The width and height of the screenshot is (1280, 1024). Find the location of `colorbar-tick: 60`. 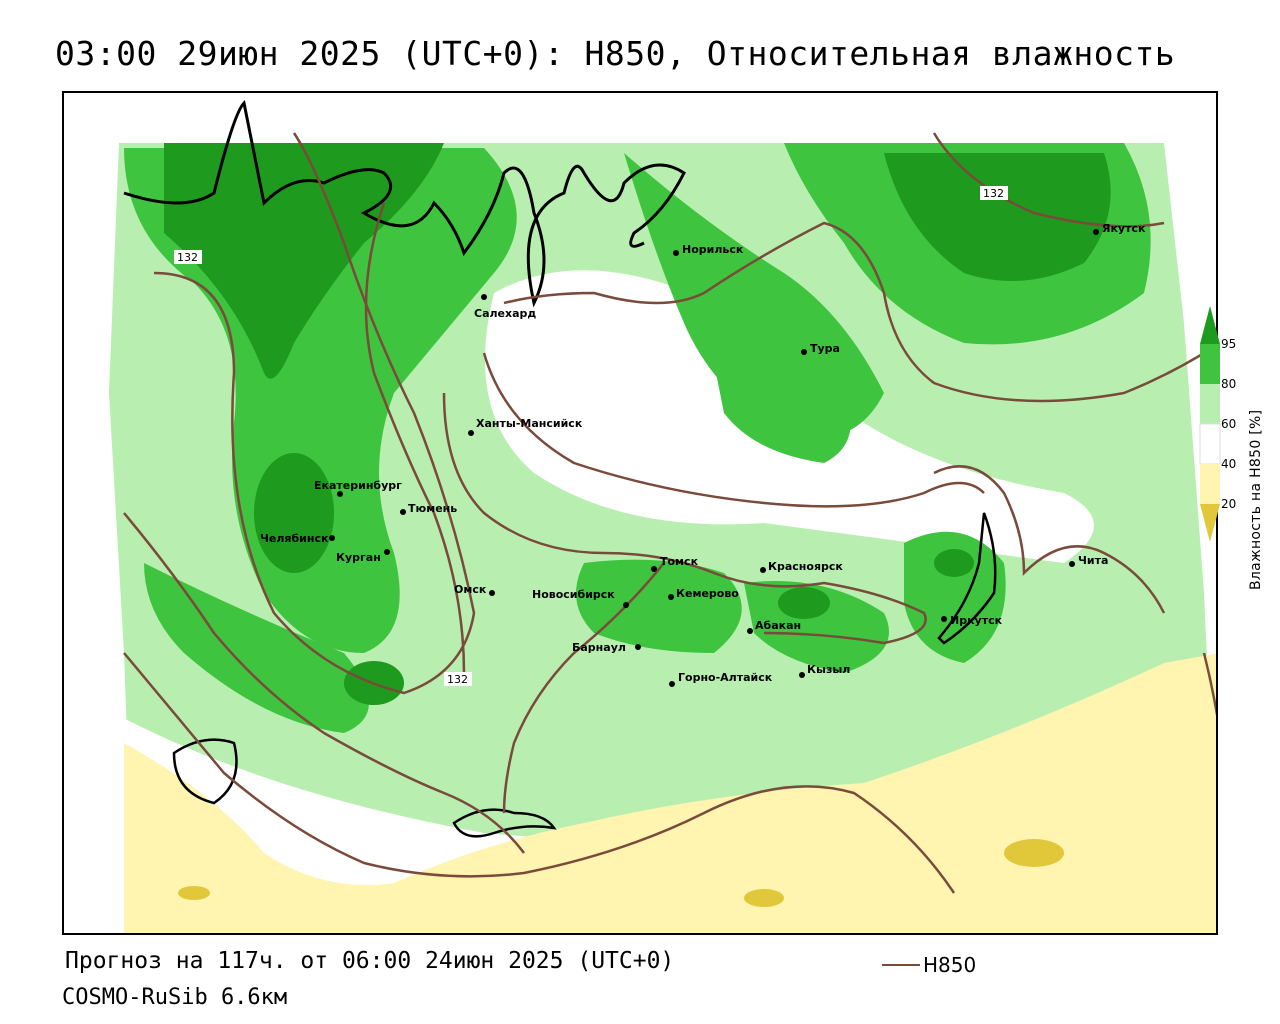

colorbar-tick: 60 is located at coordinates (1229, 424).